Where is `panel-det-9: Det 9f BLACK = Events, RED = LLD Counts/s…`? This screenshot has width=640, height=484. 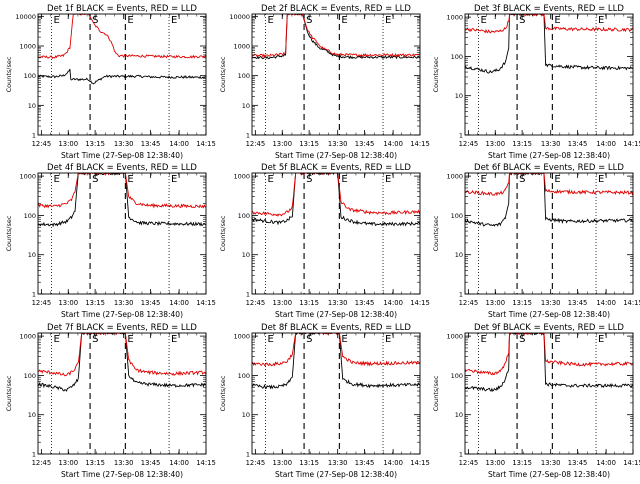 panel-det-9: Det 9f BLACK = Events, RED = LLD Counts/s… is located at coordinates (536, 401).